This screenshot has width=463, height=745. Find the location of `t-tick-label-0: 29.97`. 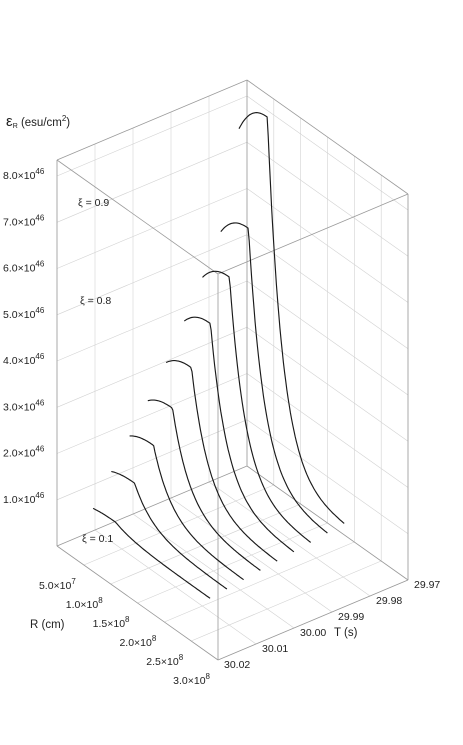

t-tick-label-0: 29.97 is located at coordinates (427, 585).